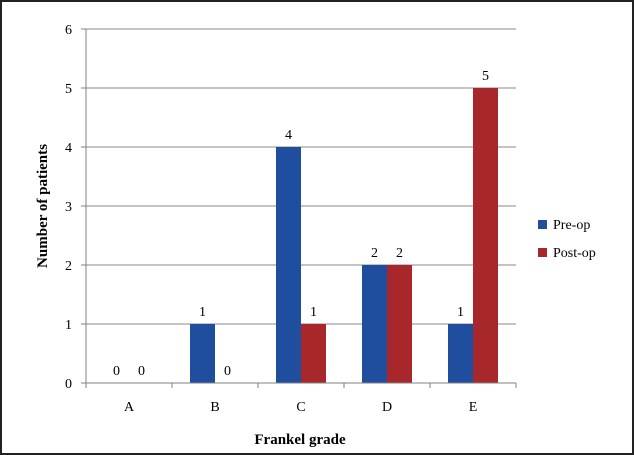 The width and height of the screenshot is (634, 455). What do you see at coordinates (68, 30) in the screenshot?
I see `y-tick-label: 6` at bounding box center [68, 30].